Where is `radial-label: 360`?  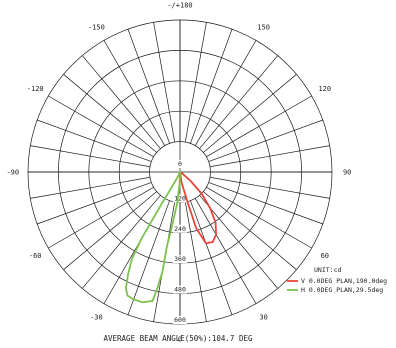 radial-label: 360 is located at coordinates (180, 259).